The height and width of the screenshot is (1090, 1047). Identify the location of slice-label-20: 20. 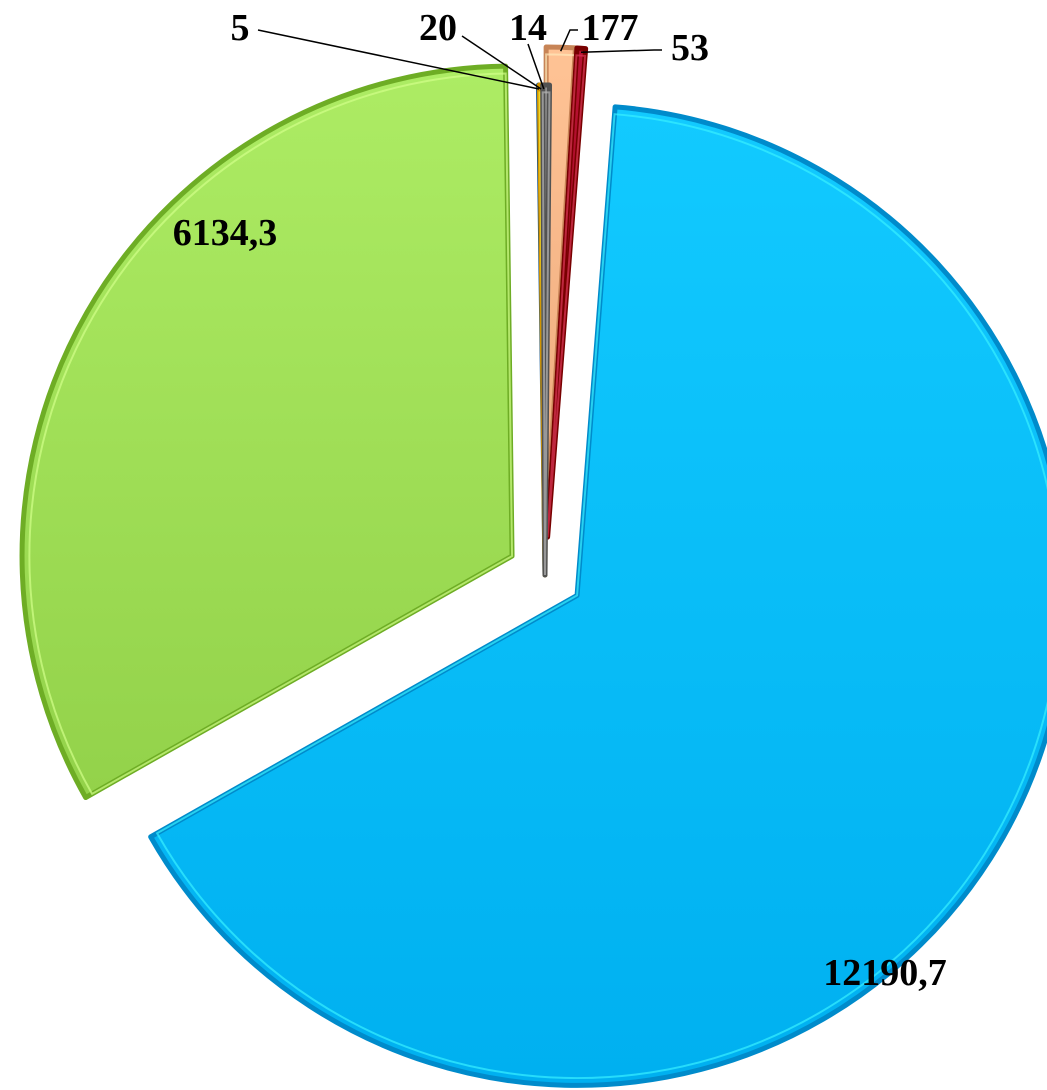
(438, 28).